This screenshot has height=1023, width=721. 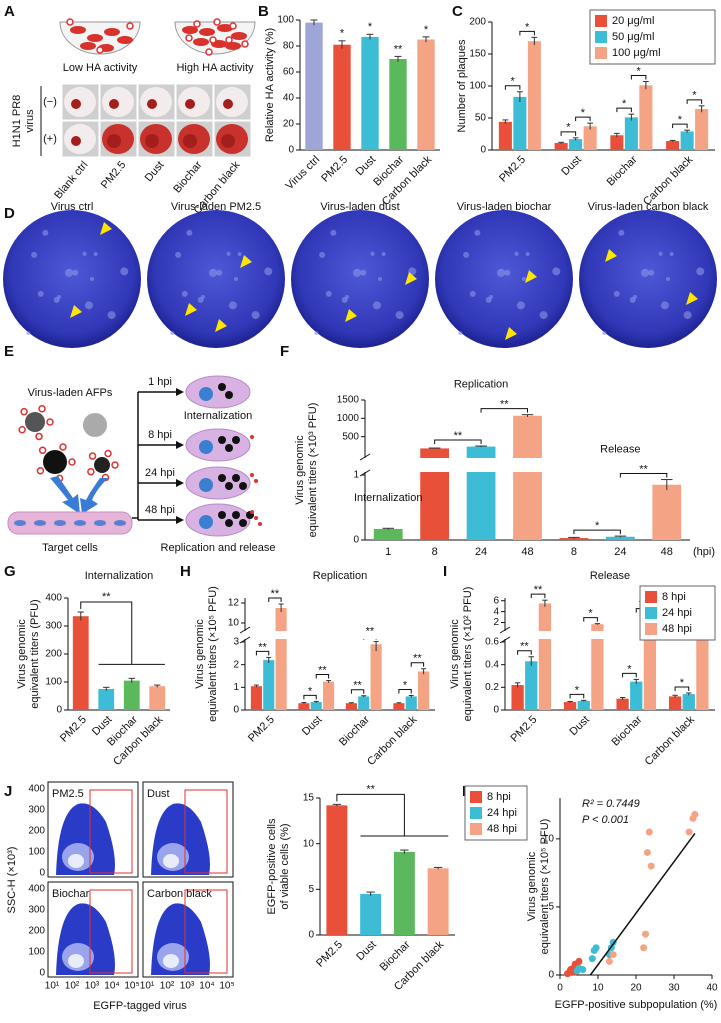 I want to click on y-tick-label: 10, so click(x=234, y=623).